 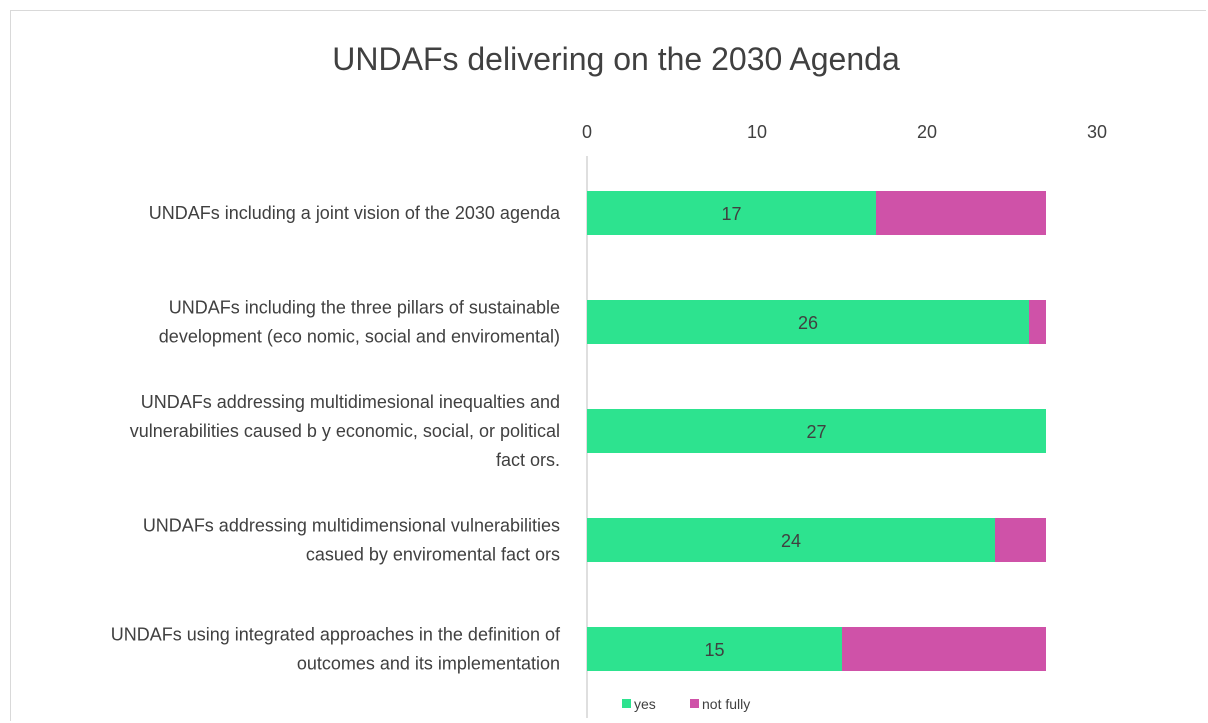 What do you see at coordinates (844, 132) in the screenshot?
I see `x-axis-ticks: 0 10 20 30` at bounding box center [844, 132].